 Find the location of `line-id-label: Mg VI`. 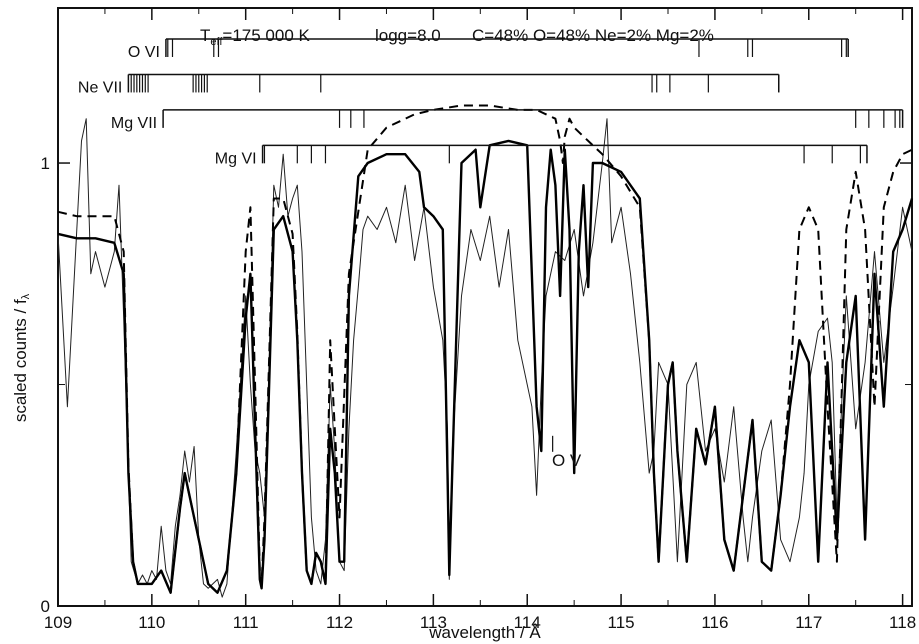

line-id-label: Mg VI is located at coordinates (236, 158).